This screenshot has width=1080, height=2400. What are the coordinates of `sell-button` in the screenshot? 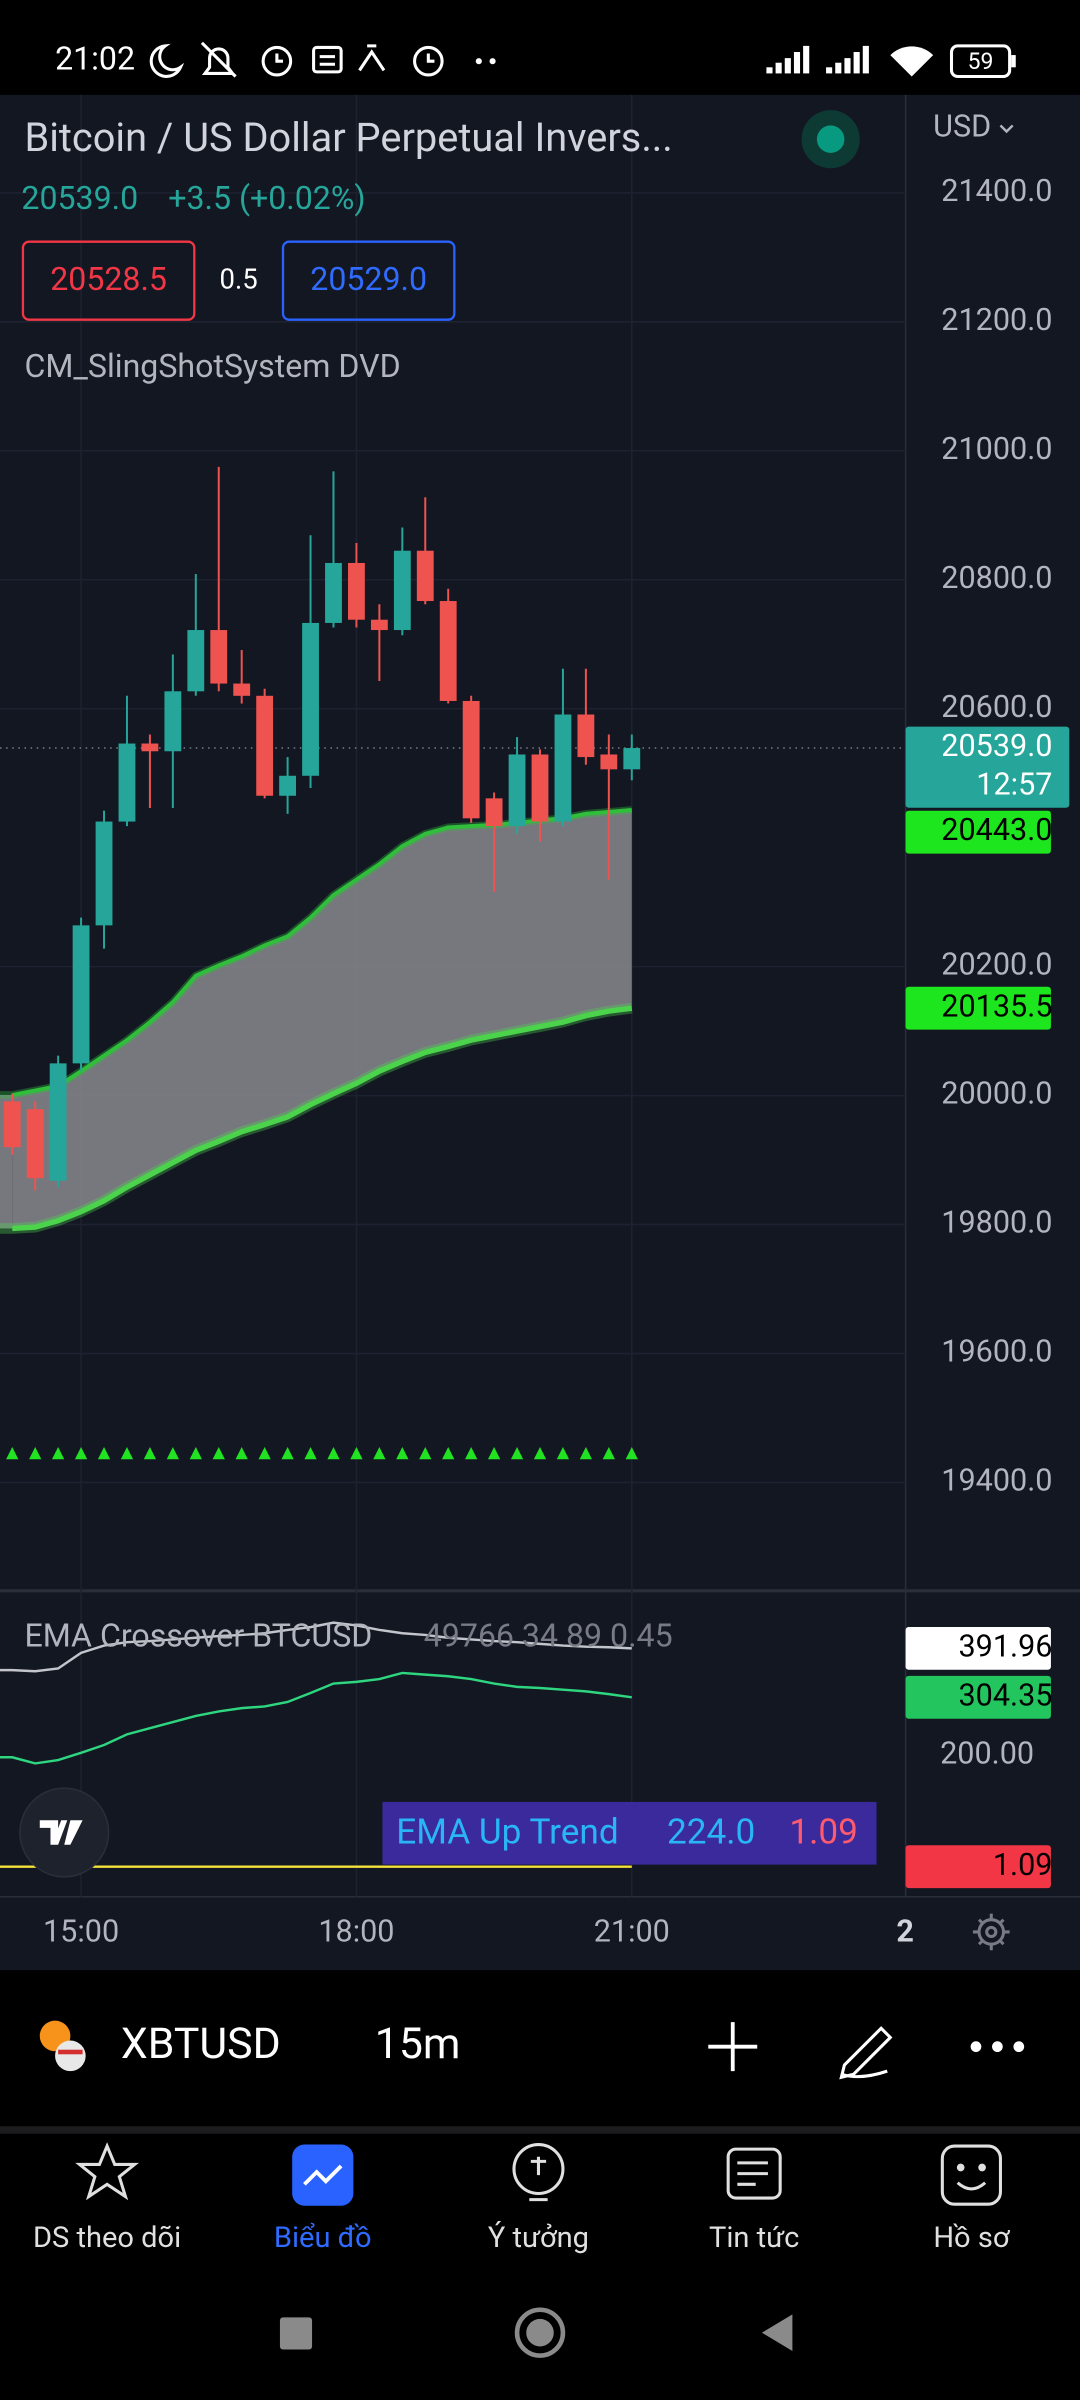 It's located at (108, 280).